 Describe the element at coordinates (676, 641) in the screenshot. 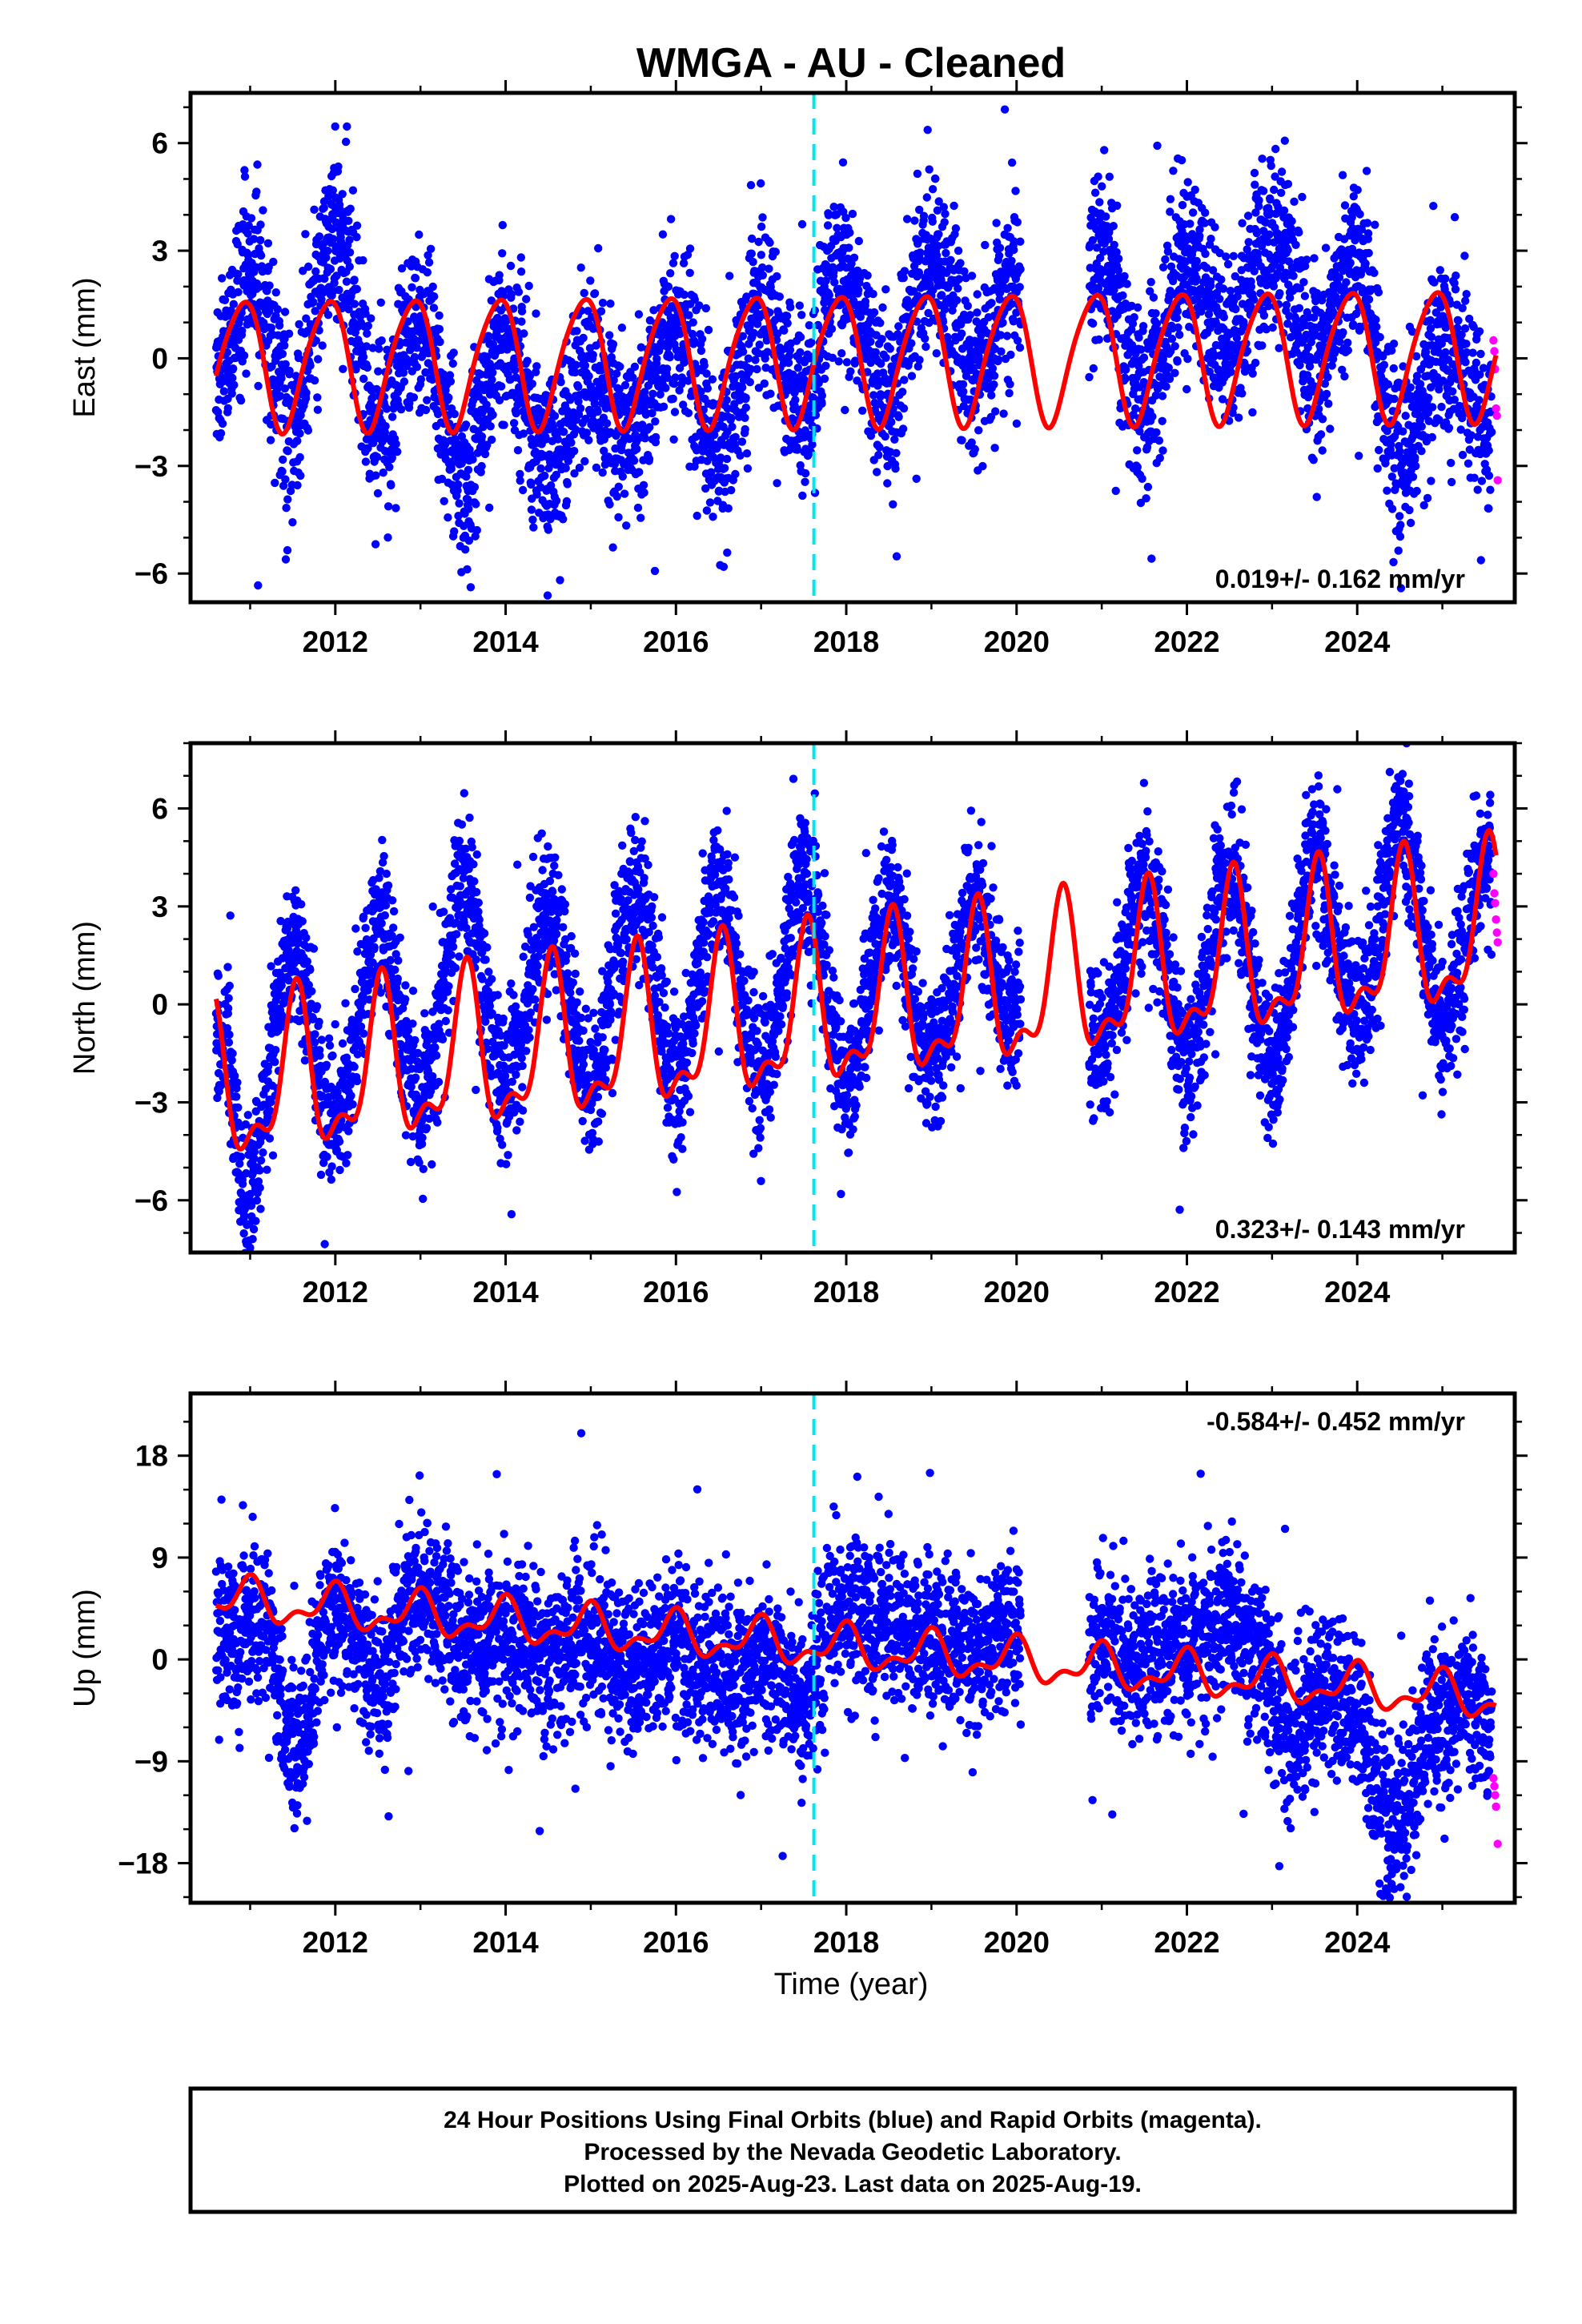

I see `x-tick-label: 2016` at that location.